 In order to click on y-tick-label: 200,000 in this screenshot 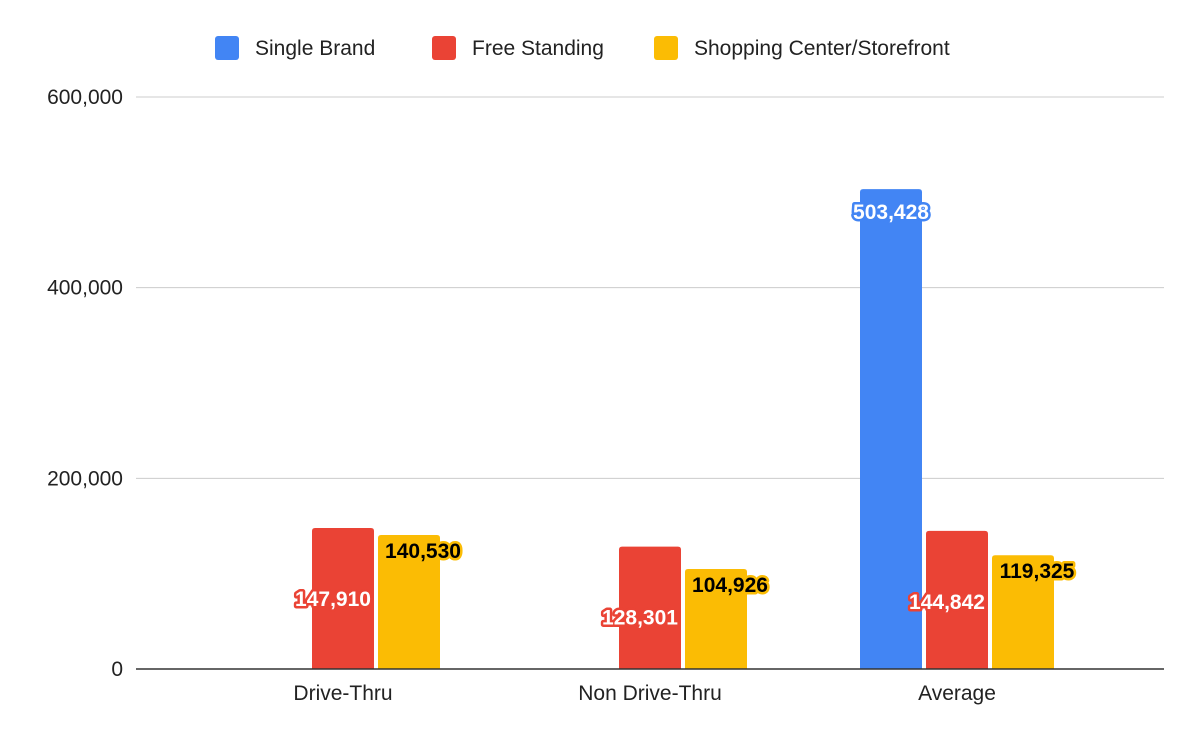, I will do `click(85, 478)`.